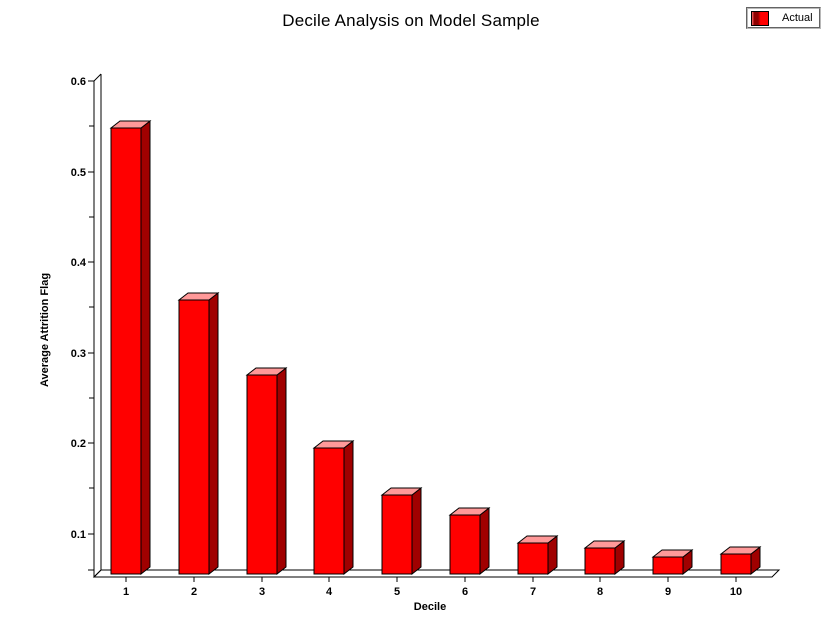  Describe the element at coordinates (126, 592) in the screenshot. I see `x-tick-label: 1` at that location.